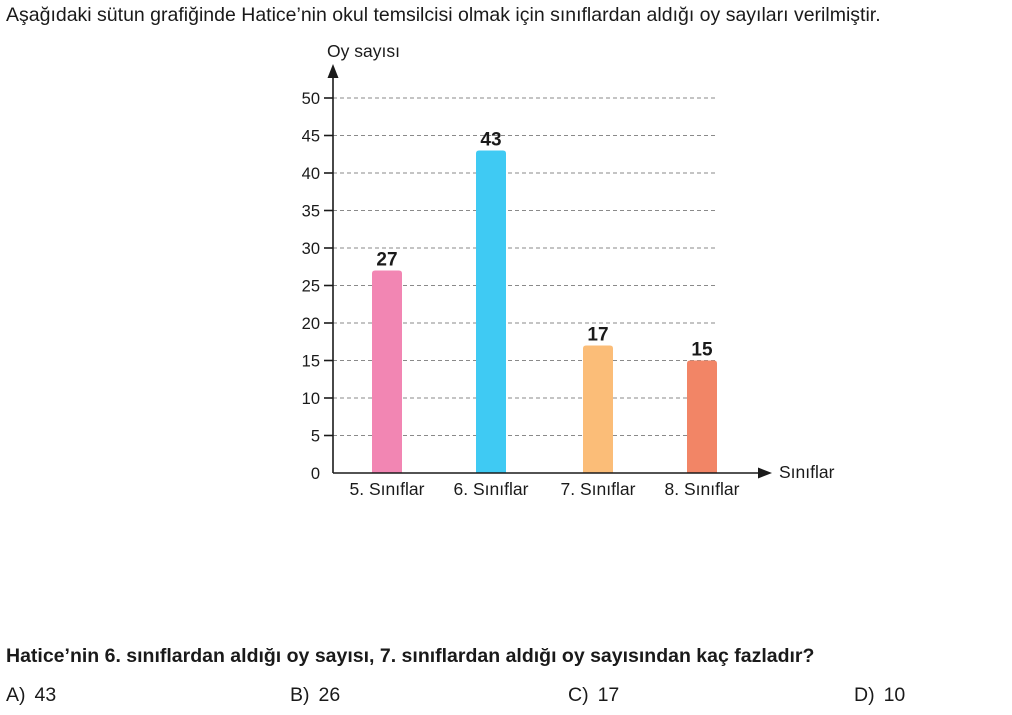 This screenshot has height=715, width=1012. I want to click on bar-value-label: 17, so click(597, 335).